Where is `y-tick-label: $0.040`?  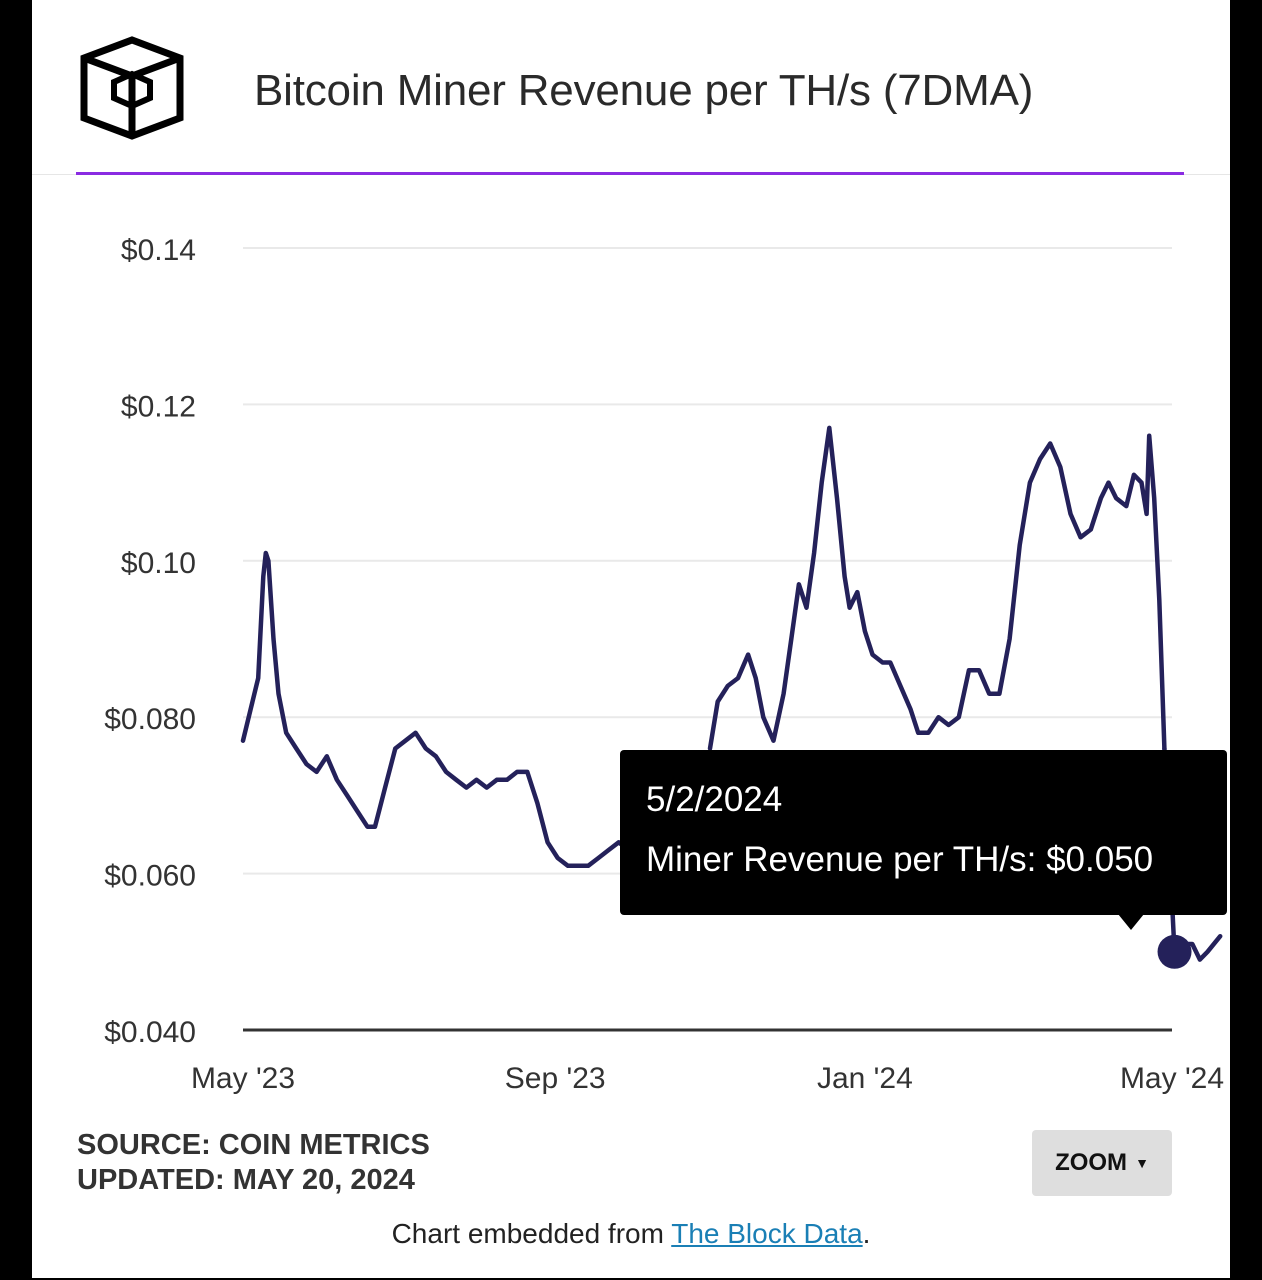 y-tick-label: $0.040 is located at coordinates (150, 1032).